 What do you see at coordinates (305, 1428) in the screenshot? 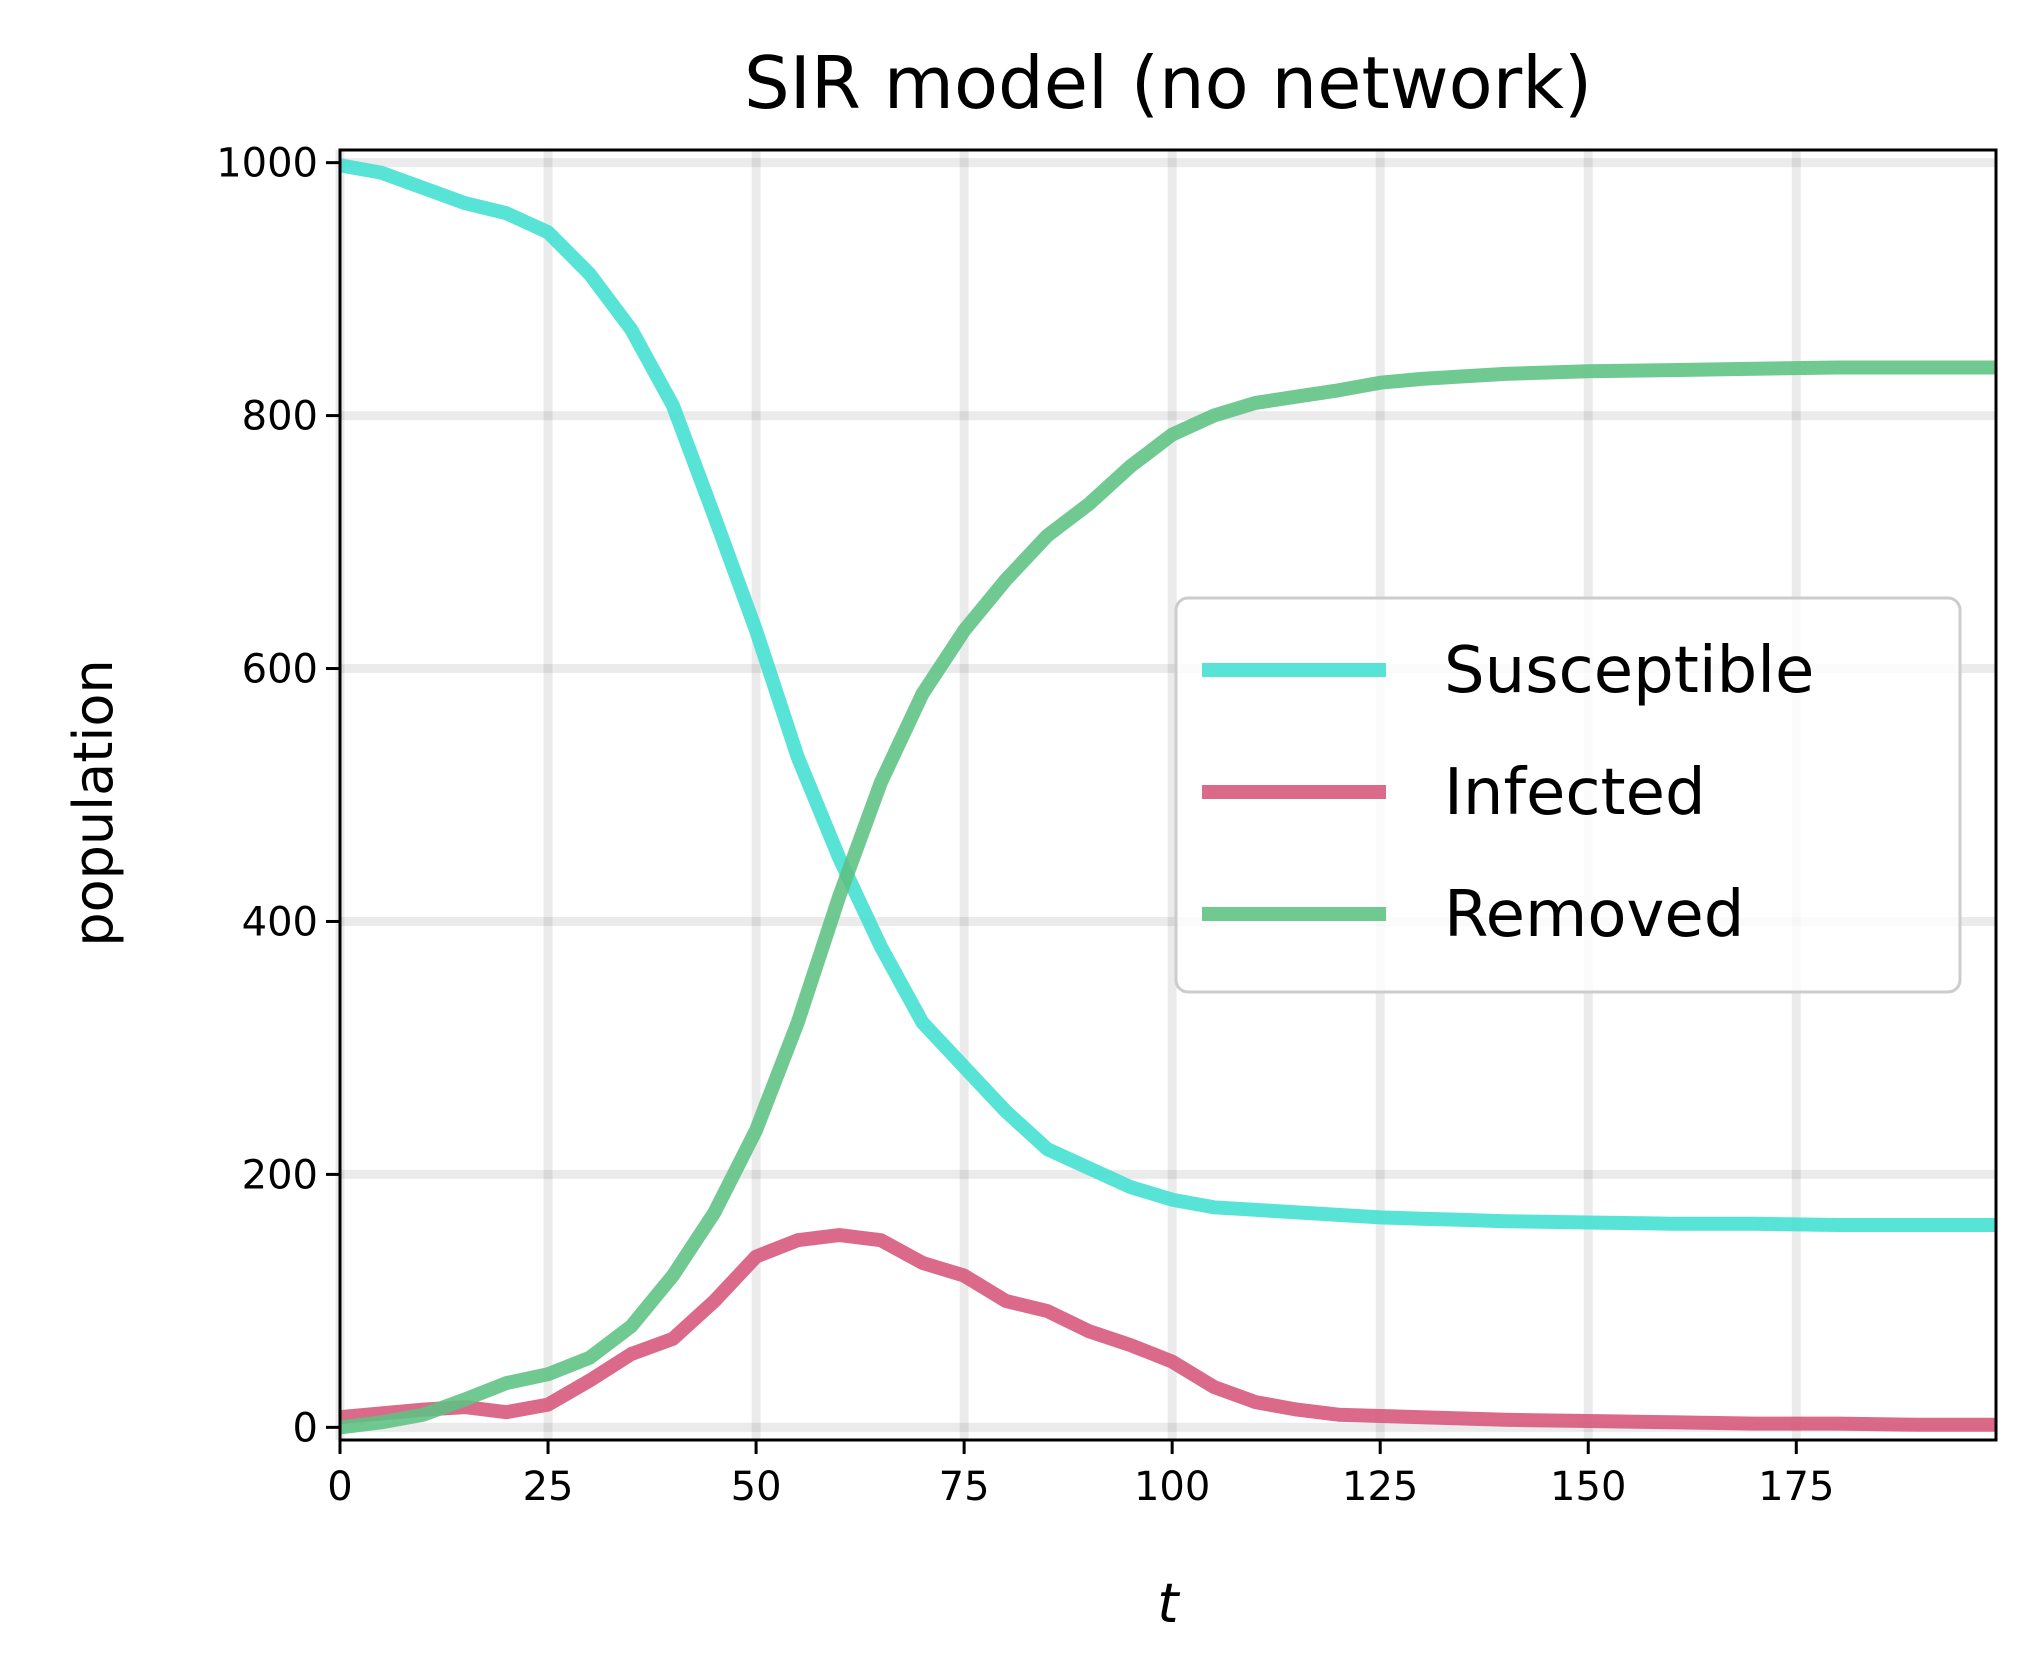
I see `y-tick-label: 0` at bounding box center [305, 1428].